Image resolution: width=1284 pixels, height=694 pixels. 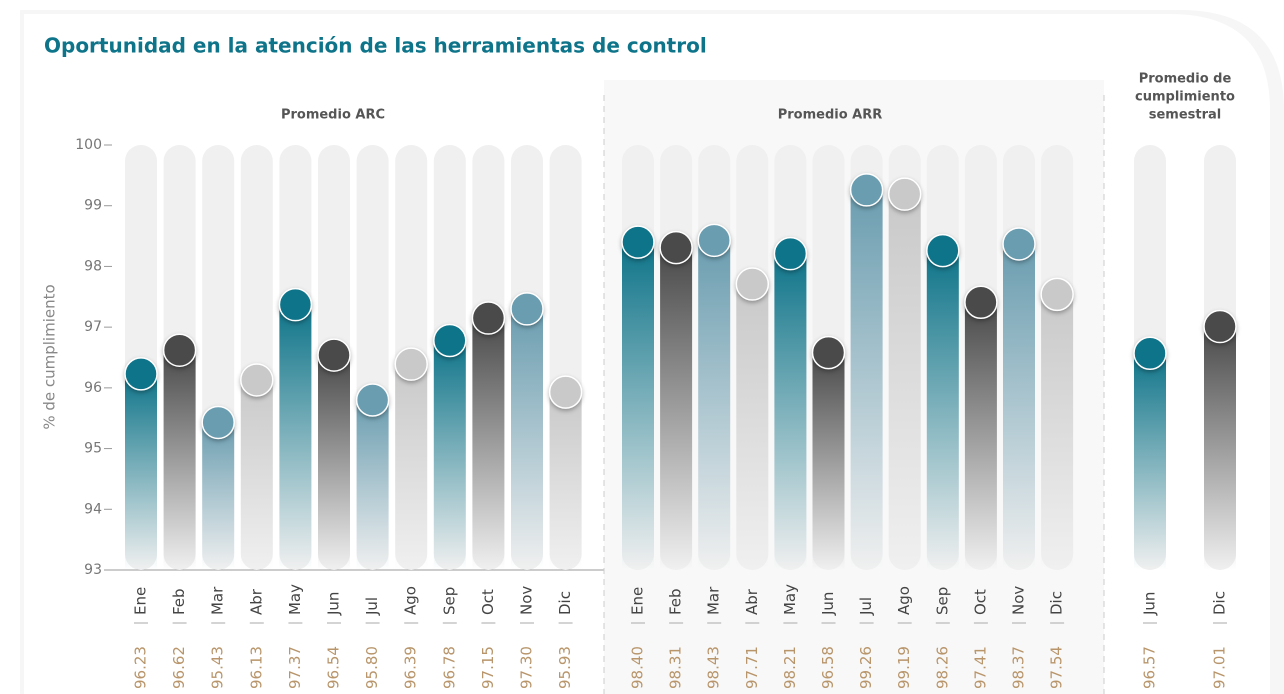 I want to click on group-label: Promedio de, so click(x=1185, y=79).